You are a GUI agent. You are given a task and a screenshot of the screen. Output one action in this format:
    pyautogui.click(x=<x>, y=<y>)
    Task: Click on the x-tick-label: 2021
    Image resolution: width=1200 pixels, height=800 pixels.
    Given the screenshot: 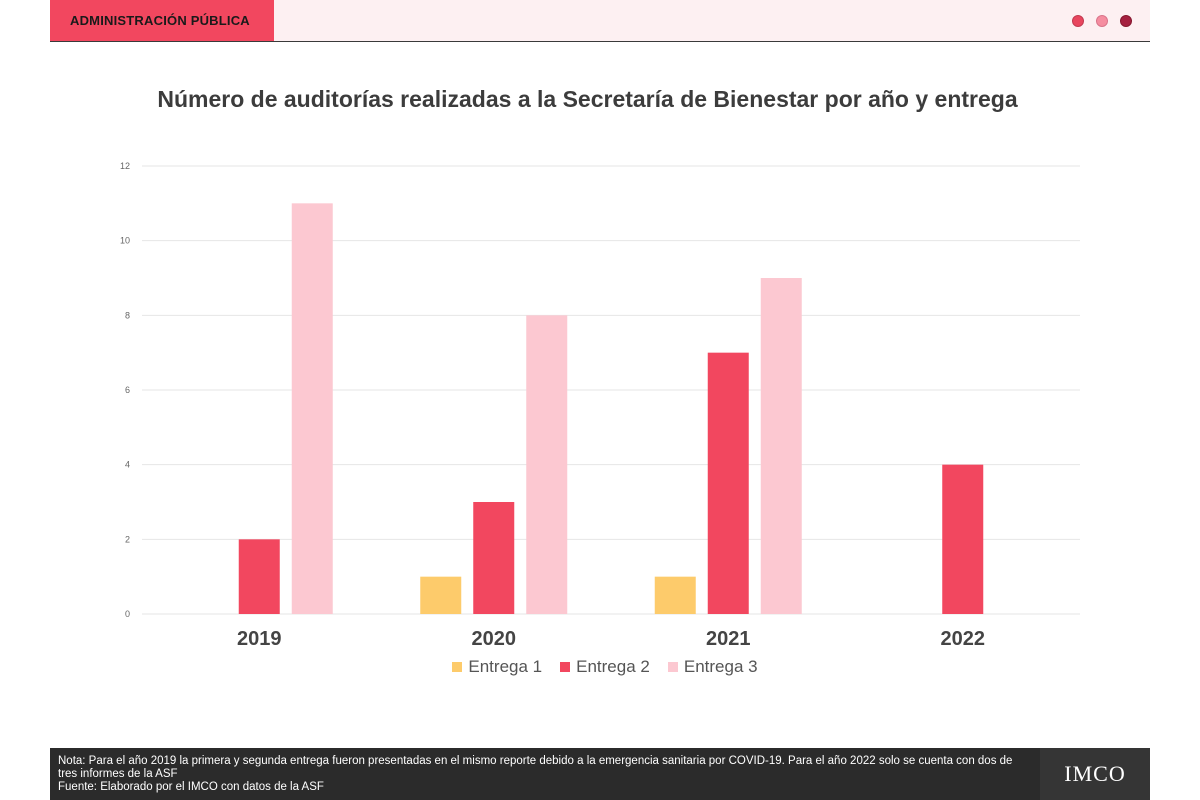 What is the action you would take?
    pyautogui.click(x=728, y=639)
    